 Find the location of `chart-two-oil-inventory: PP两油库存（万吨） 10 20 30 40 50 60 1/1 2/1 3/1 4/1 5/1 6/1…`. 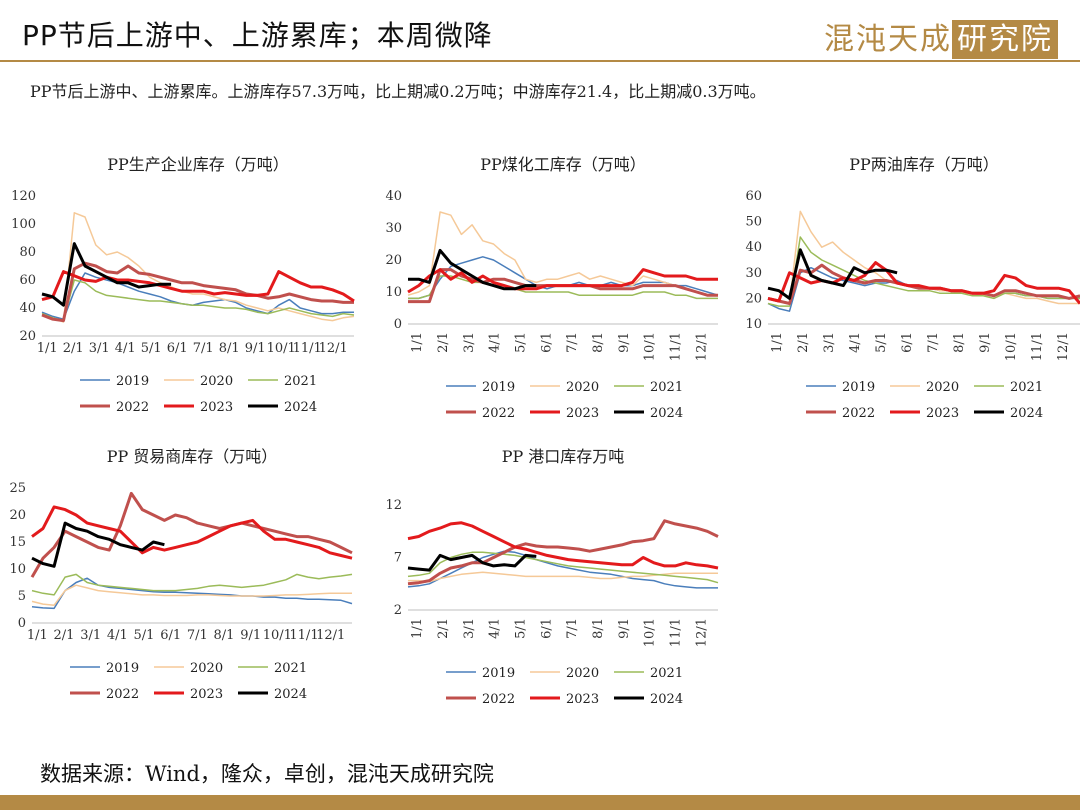

chart-two-oil-inventory: PP两油库存（万吨） 10 20 30 40 50 60 1/1 2/1 3/1 4/1 5/1 6/1… is located at coordinates (905, 290).